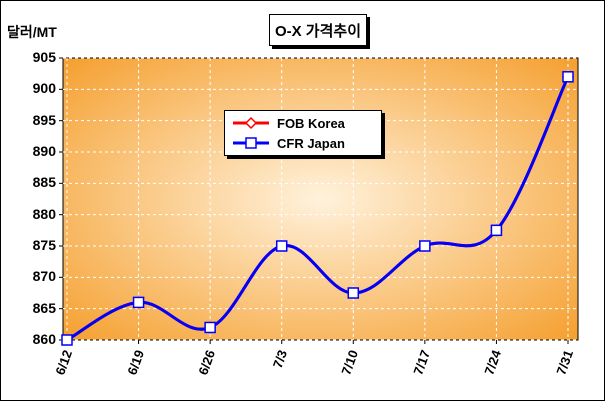 The image size is (605, 401). I want to click on y-tick-label: 875, so click(44, 245).